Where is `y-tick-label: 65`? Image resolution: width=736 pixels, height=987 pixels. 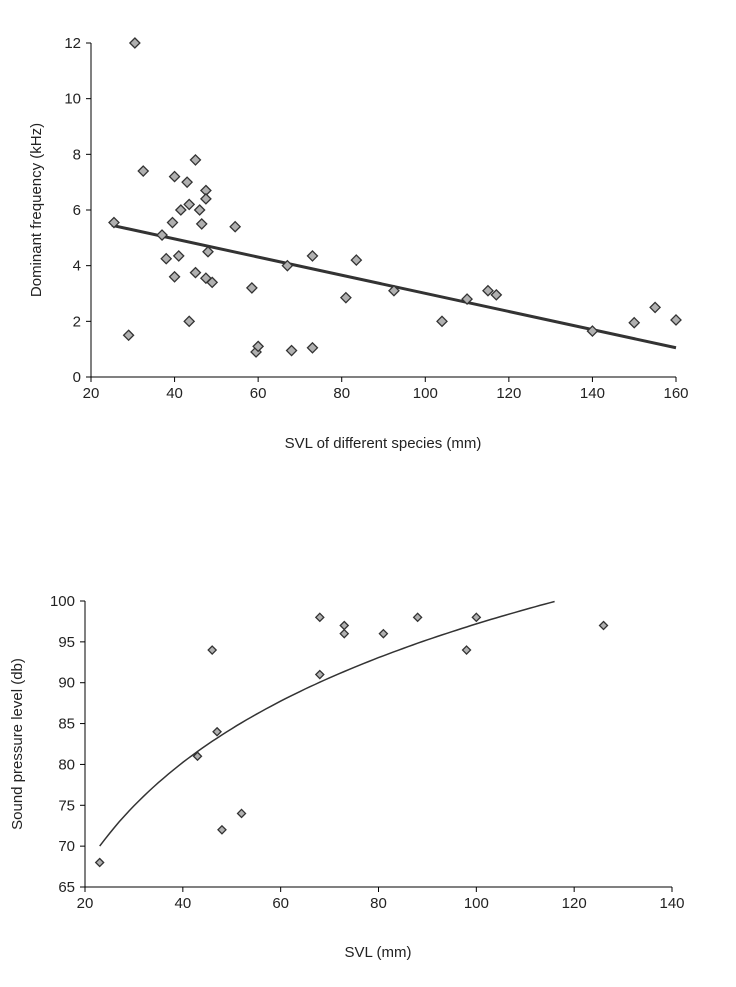 y-tick-label: 65 is located at coordinates (66, 887).